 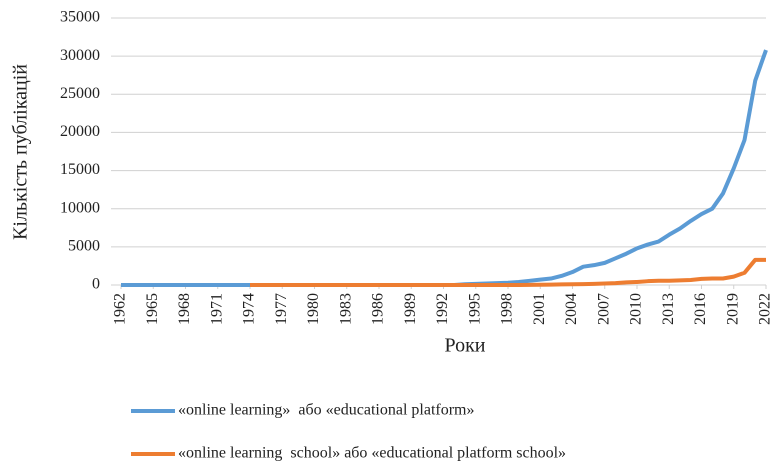 What do you see at coordinates (120, 309) in the screenshot?
I see `x-tick-label: 1962` at bounding box center [120, 309].